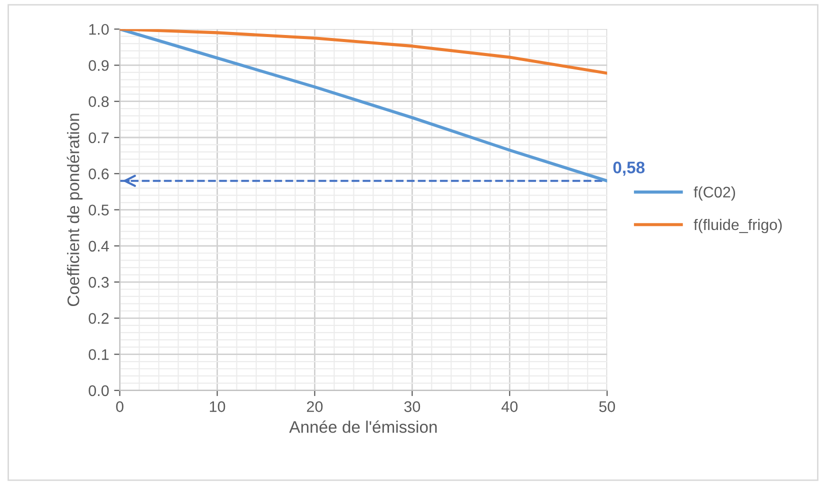 Image resolution: width=826 pixels, height=485 pixels. I want to click on x-tick-label: 10, so click(218, 406).